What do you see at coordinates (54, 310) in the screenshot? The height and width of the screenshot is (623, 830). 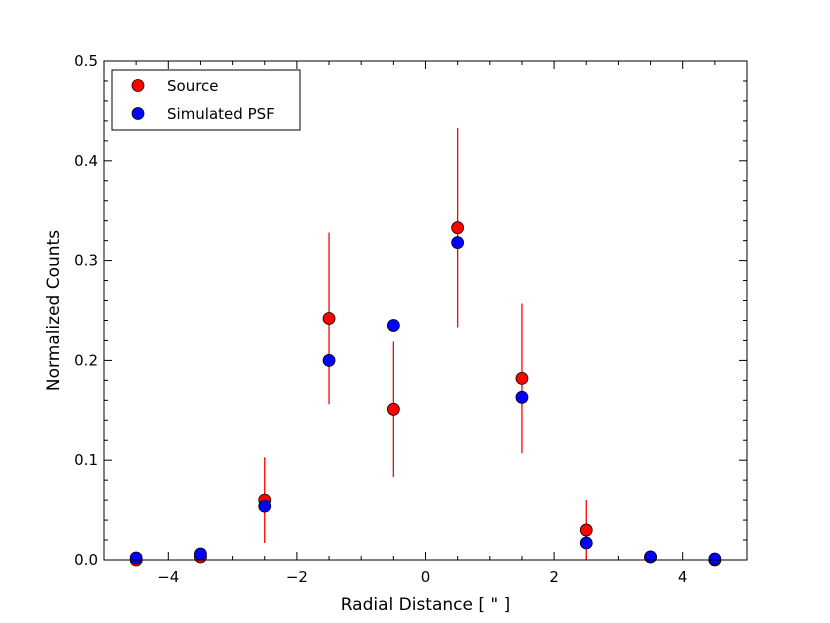 I see `y-axis-label: Normalized Counts` at bounding box center [54, 310].